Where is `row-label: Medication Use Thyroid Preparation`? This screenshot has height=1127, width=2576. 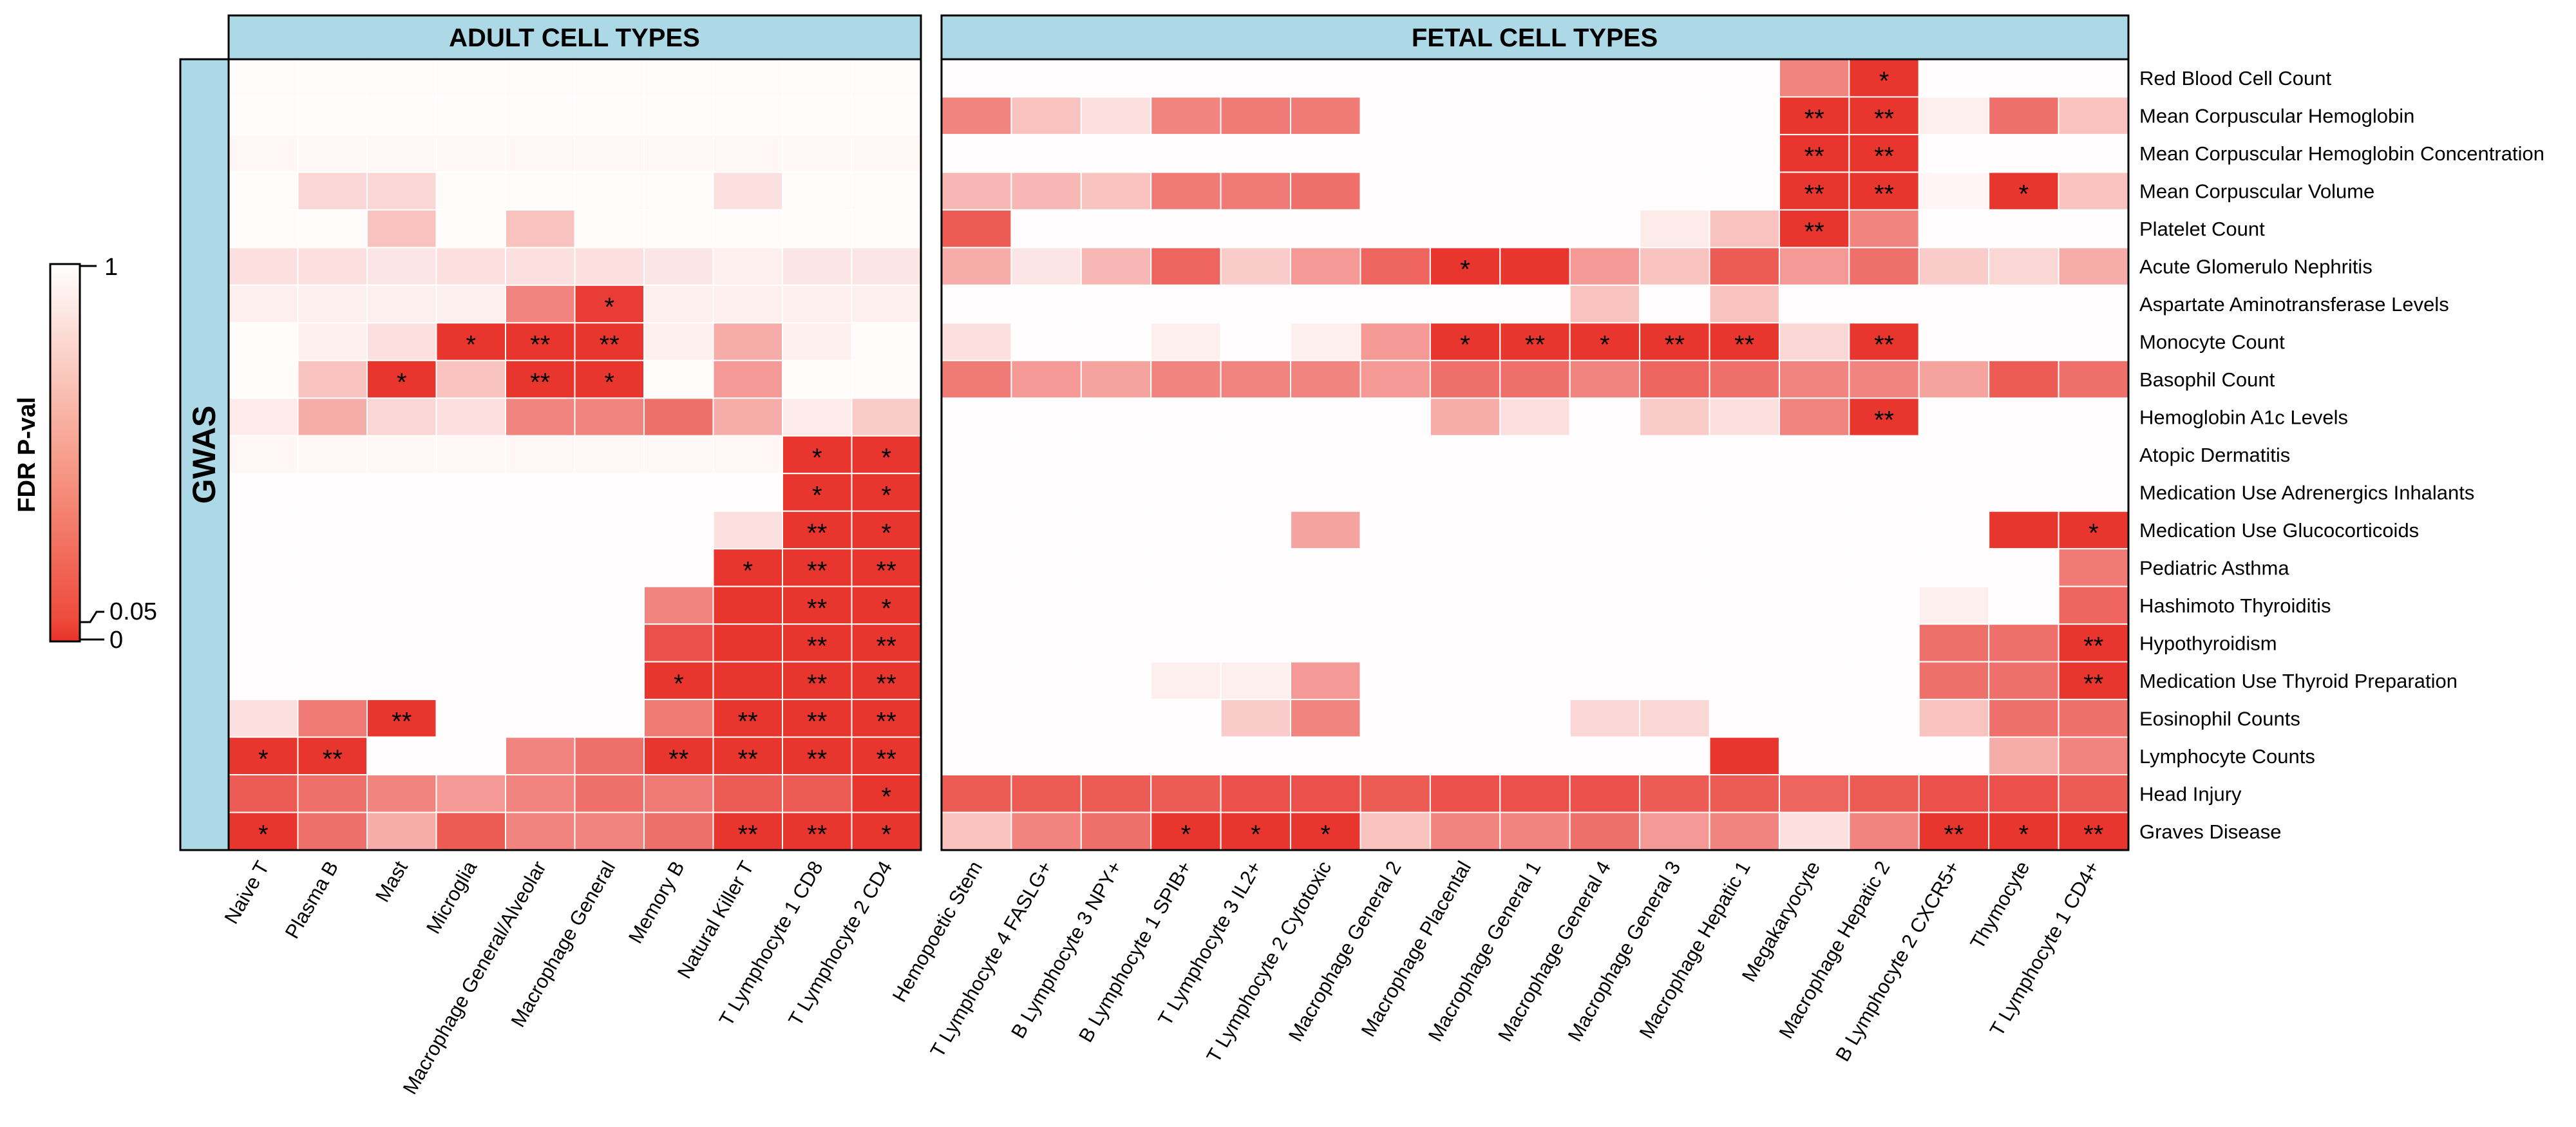 row-label: Medication Use Thyroid Preparation is located at coordinates (2298, 681).